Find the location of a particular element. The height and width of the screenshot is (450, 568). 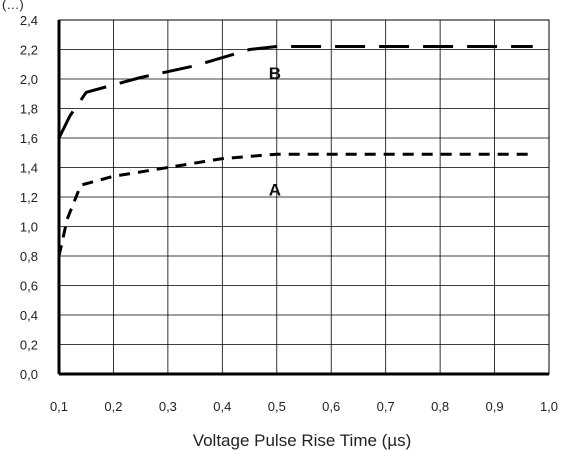

y-tick-label-10: 2,0 is located at coordinates (29, 79).